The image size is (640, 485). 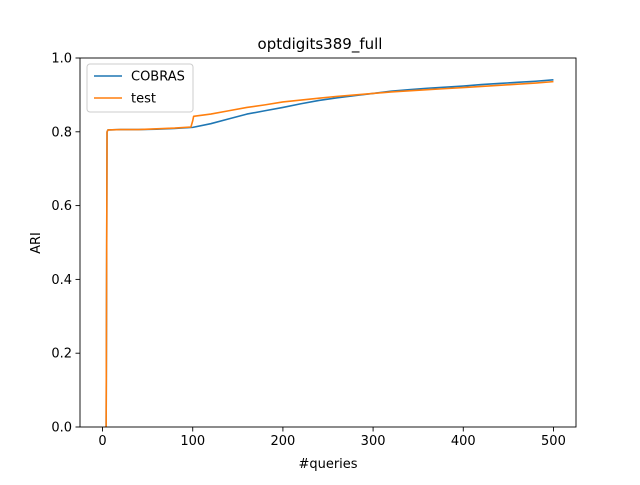 What do you see at coordinates (282, 441) in the screenshot?
I see `x-tick-label: 200` at bounding box center [282, 441].